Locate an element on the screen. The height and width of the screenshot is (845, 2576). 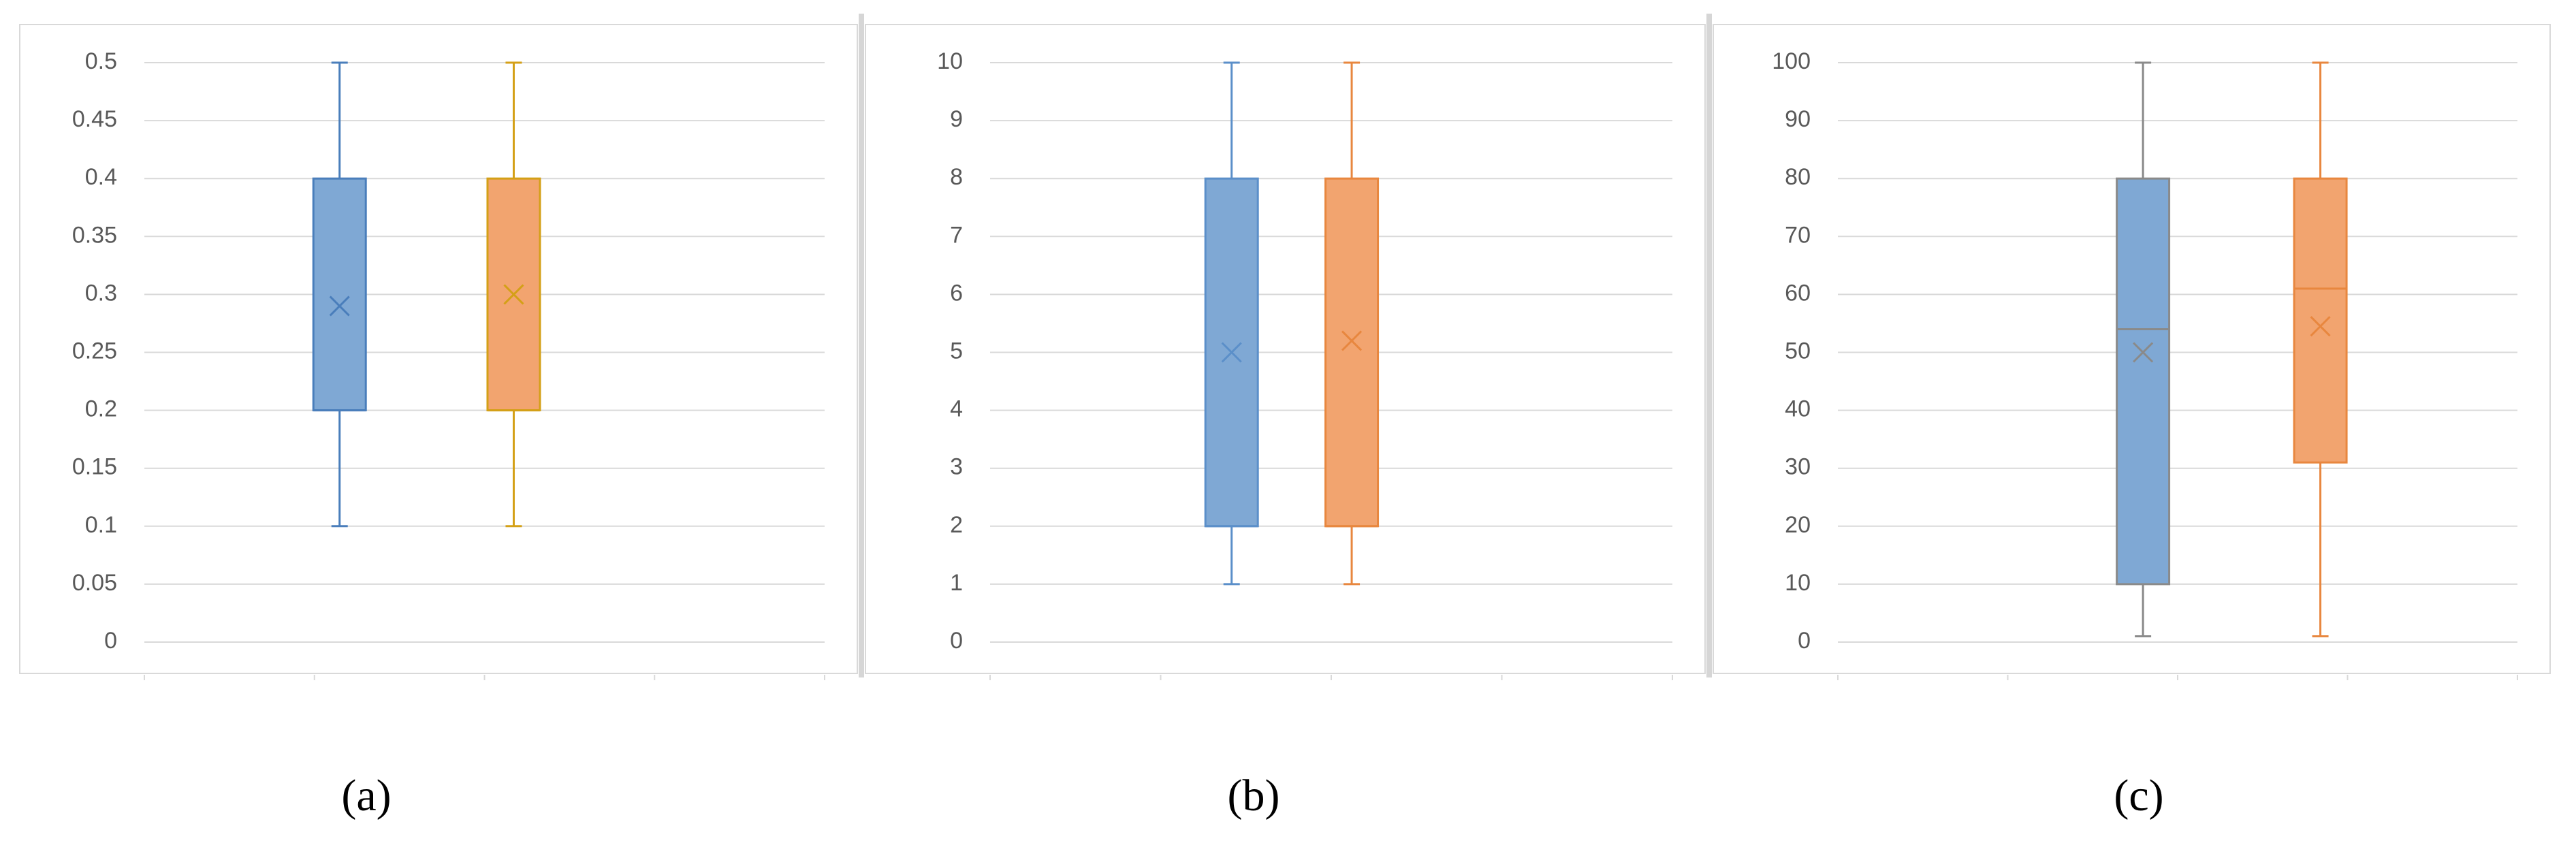
y-tick-label: 0.4 is located at coordinates (101, 177).